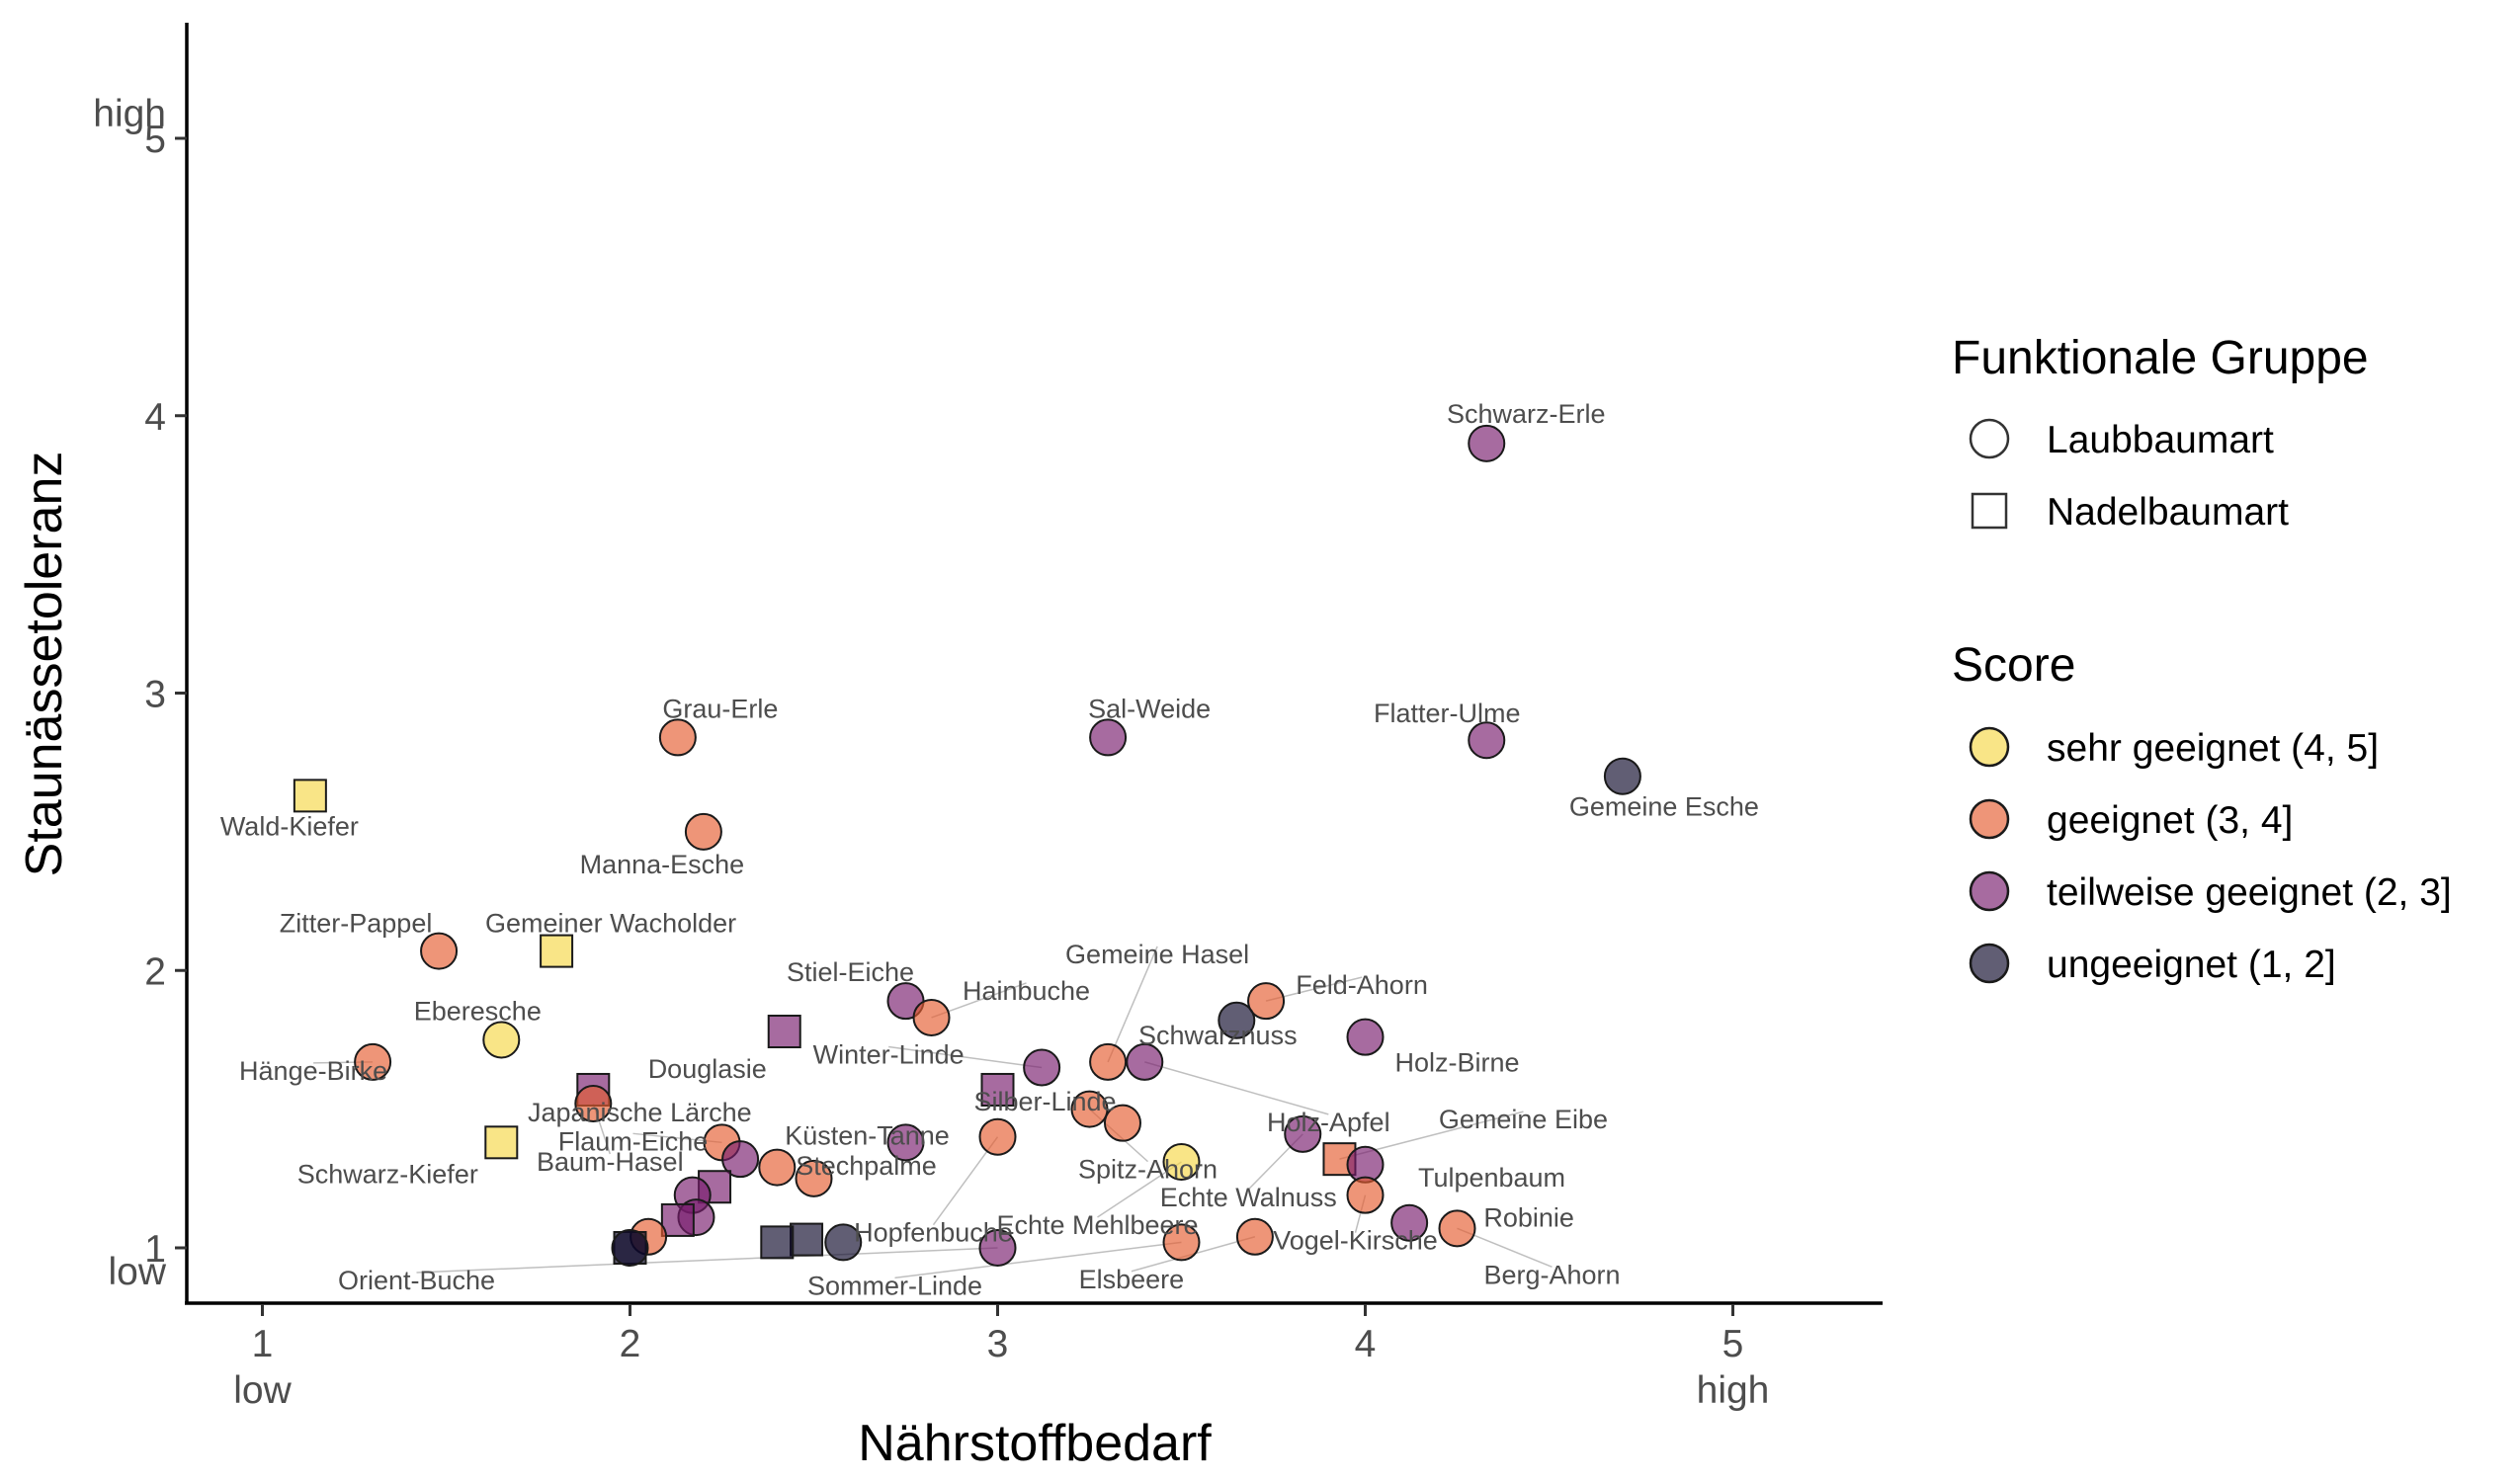 The width and height of the screenshot is (2520, 1482). I want to click on label-wald-kiefer: Wald-Kiefer, so click(289, 826).